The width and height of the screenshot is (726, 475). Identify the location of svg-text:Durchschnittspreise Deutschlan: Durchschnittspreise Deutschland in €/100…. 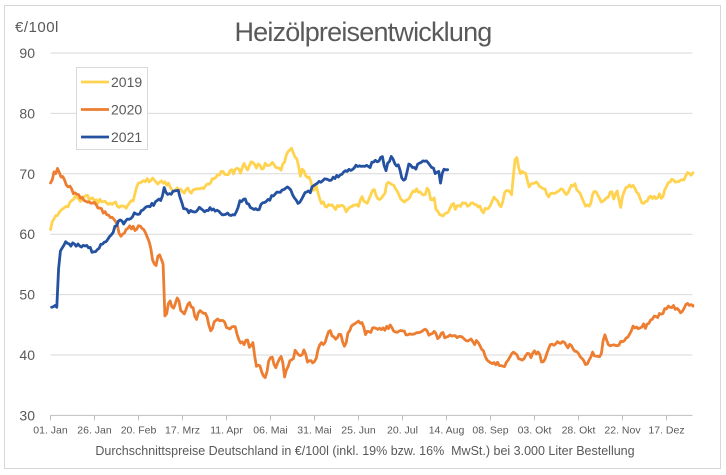
(364, 451).